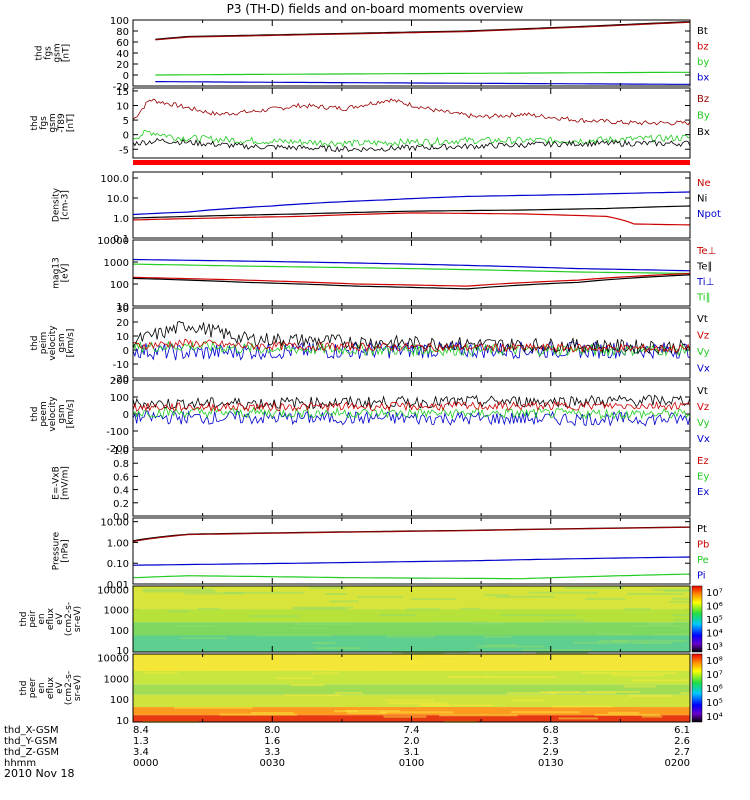 This screenshot has width=750, height=800. What do you see at coordinates (118, 564) in the screenshot?
I see `y-tick-label: 0.10` at bounding box center [118, 564].